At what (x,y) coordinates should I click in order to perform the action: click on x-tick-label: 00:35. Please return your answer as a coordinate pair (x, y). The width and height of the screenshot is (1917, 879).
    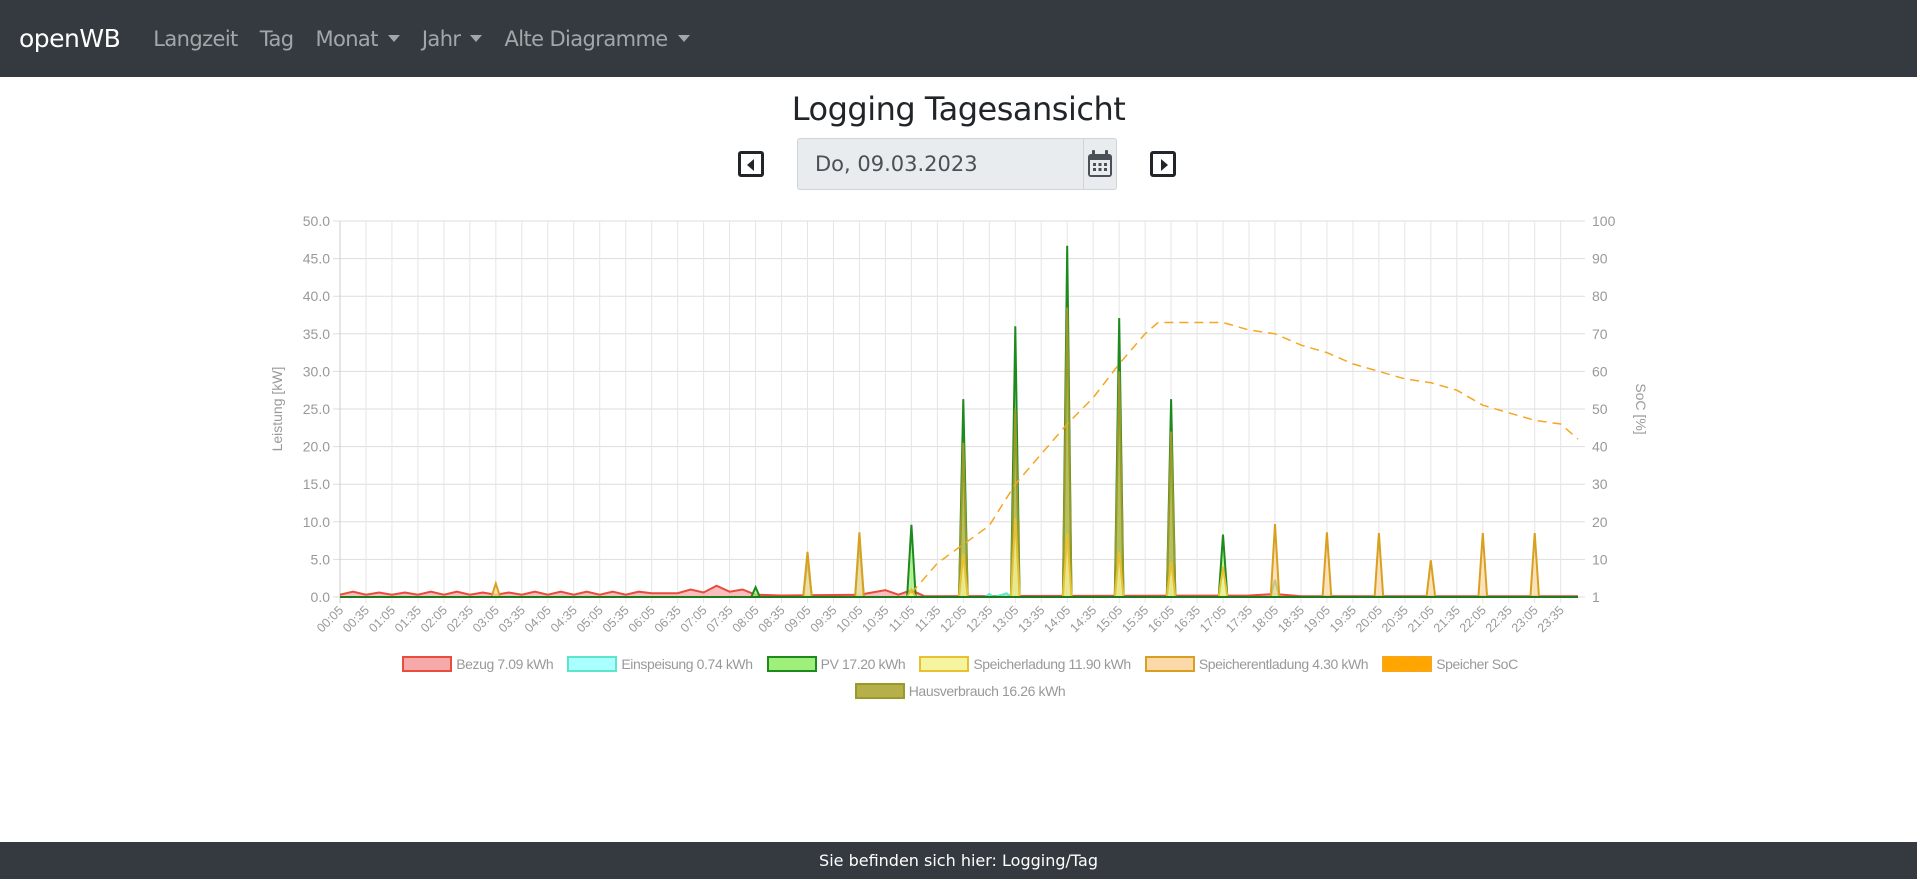
    Looking at the image, I should click on (356, 619).